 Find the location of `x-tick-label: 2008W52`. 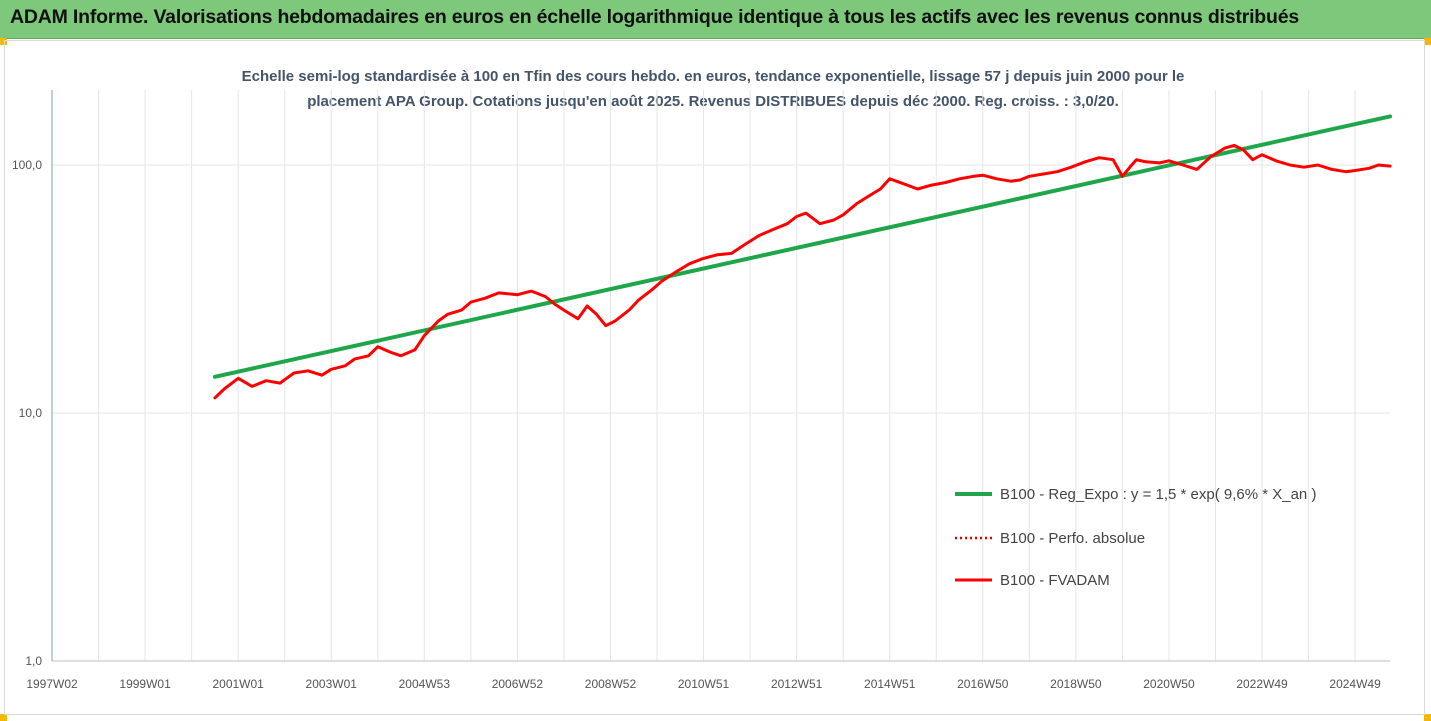

x-tick-label: 2008W52 is located at coordinates (611, 684).